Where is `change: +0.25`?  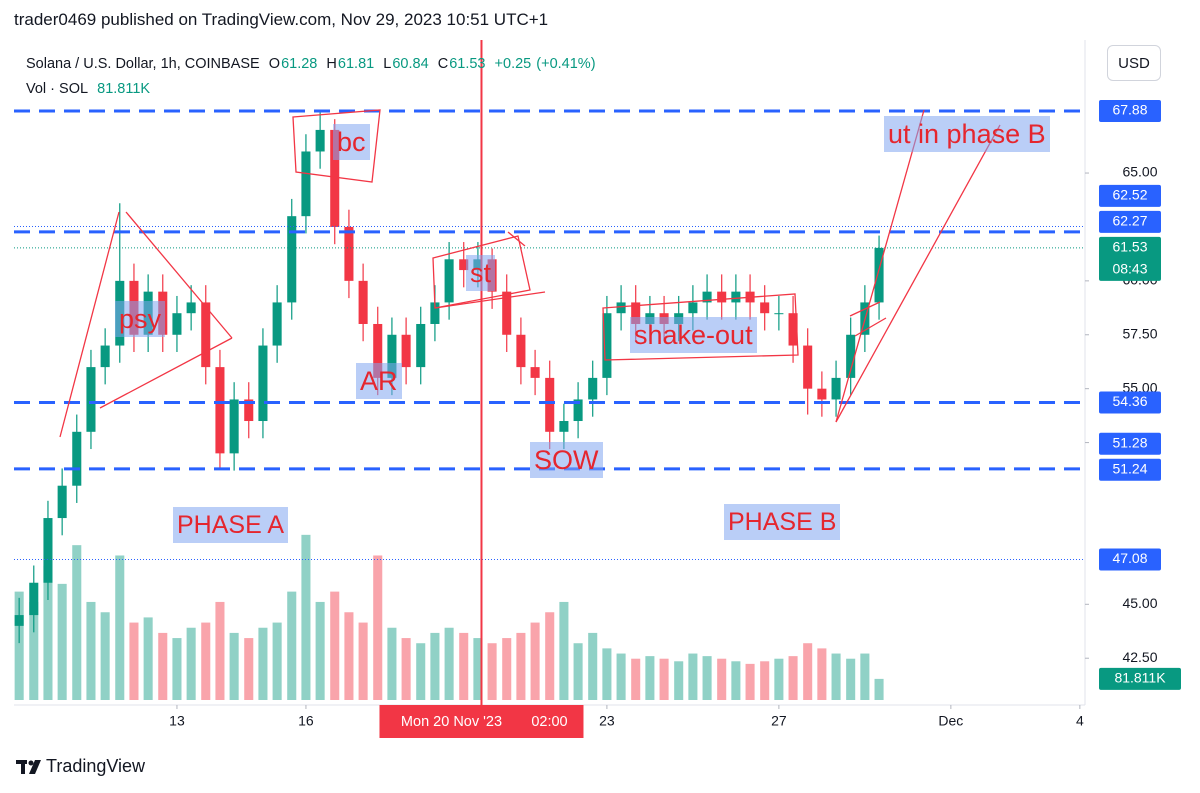
change: +0.25 is located at coordinates (513, 64).